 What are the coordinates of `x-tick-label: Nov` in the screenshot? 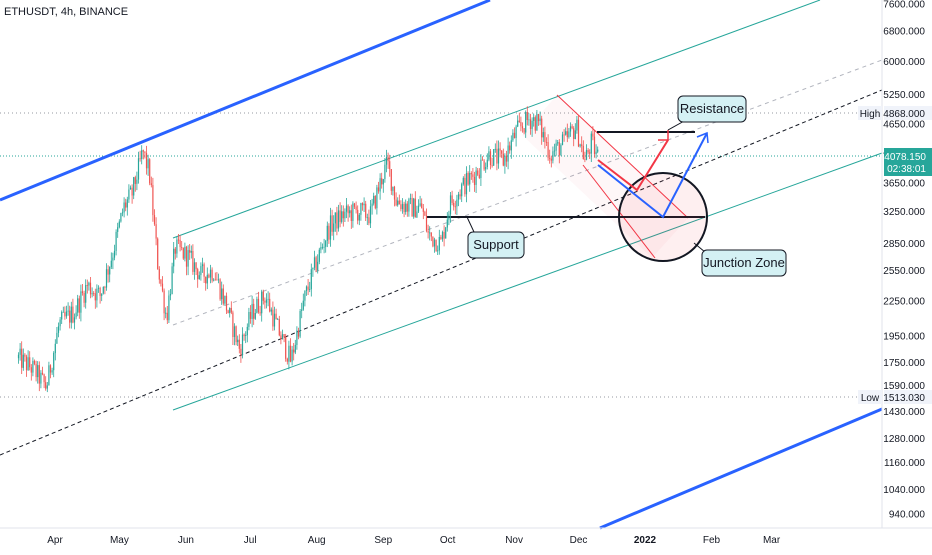 It's located at (514, 540).